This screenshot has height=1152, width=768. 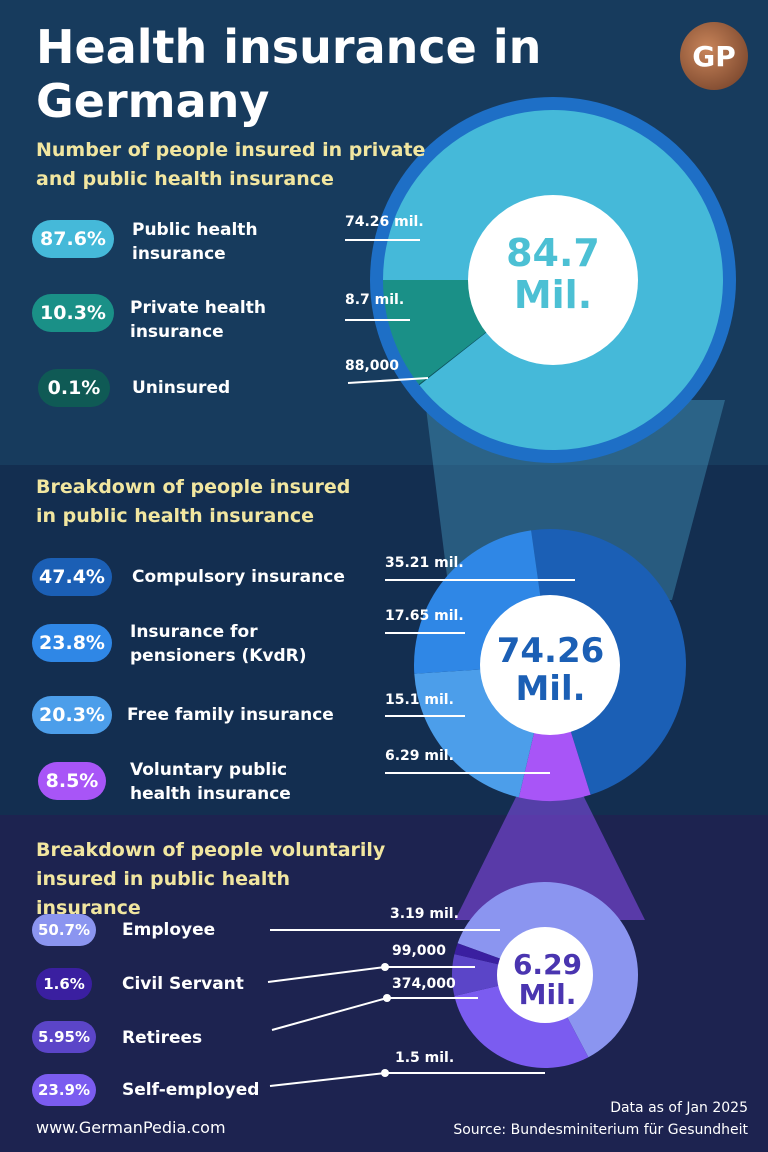 I want to click on data-label: 1.5 mil., so click(x=425, y=1058).